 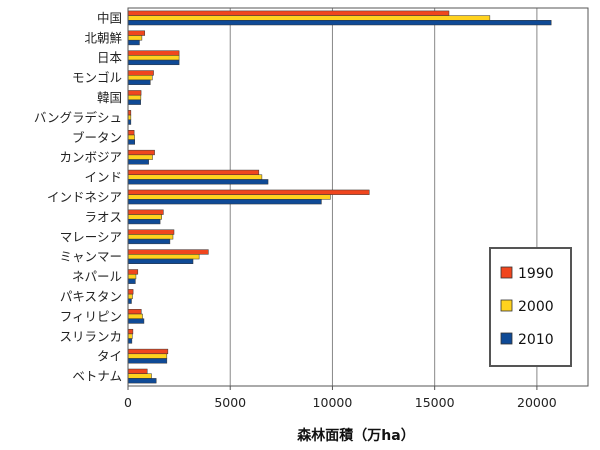 What do you see at coordinates (109, 356) in the screenshot?
I see `category-label: タイ` at bounding box center [109, 356].